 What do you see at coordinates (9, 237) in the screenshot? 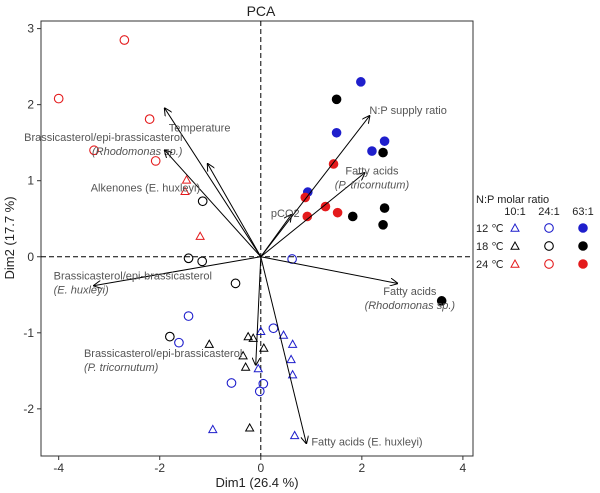
I see `y-axis-label: Dim2 (17.7 %)` at bounding box center [9, 237].